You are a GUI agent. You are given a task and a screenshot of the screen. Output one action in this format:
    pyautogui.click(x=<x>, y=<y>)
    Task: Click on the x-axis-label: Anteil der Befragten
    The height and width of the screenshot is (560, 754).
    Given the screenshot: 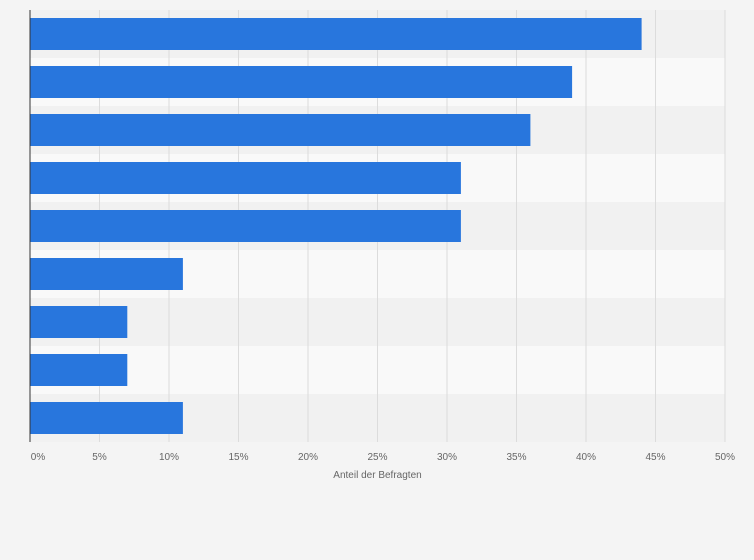 What is the action you would take?
    pyautogui.click(x=377, y=475)
    